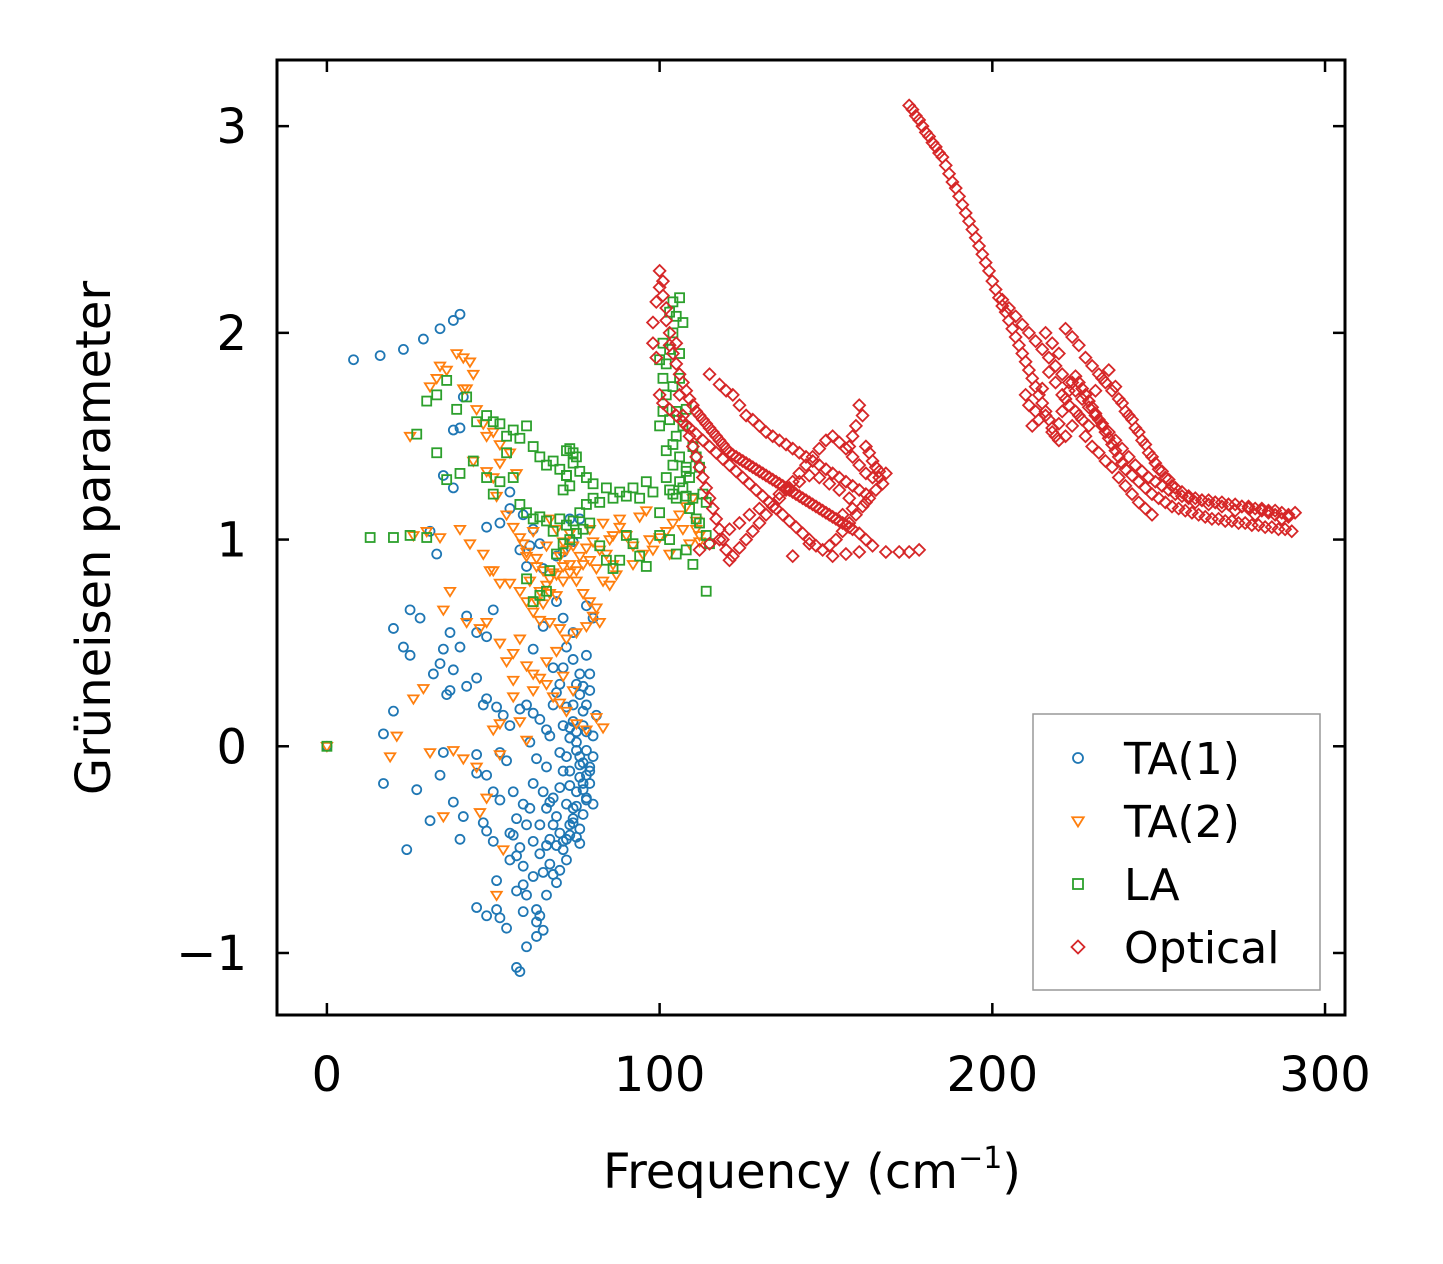 The image size is (1443, 1264). Describe the element at coordinates (1152, 885) in the screenshot. I see `legend-label-la: LA` at that location.